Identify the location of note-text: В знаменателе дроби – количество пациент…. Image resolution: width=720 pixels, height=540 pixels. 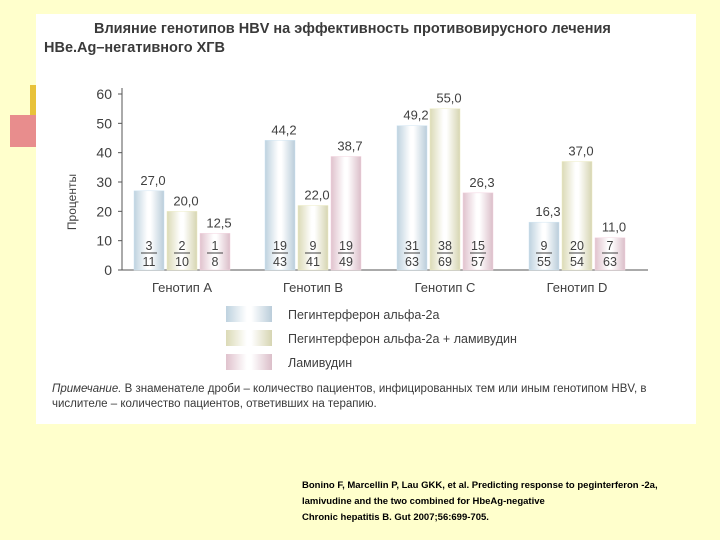
(349, 396).